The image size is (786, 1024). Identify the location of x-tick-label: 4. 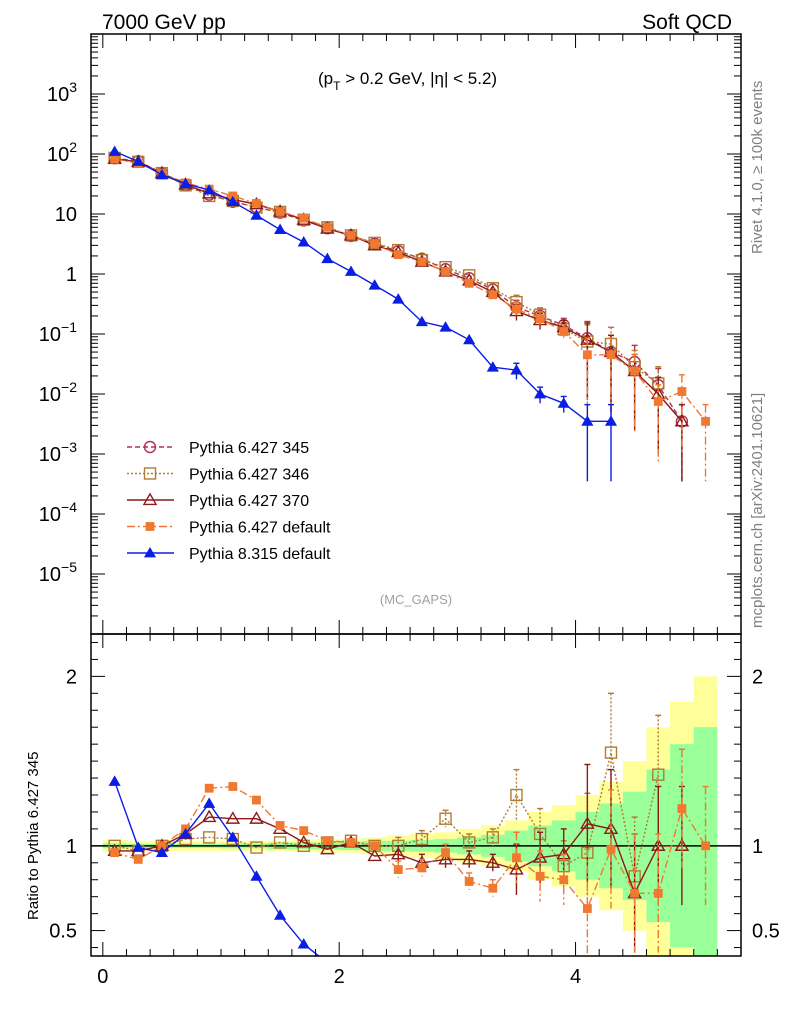
(575, 977).